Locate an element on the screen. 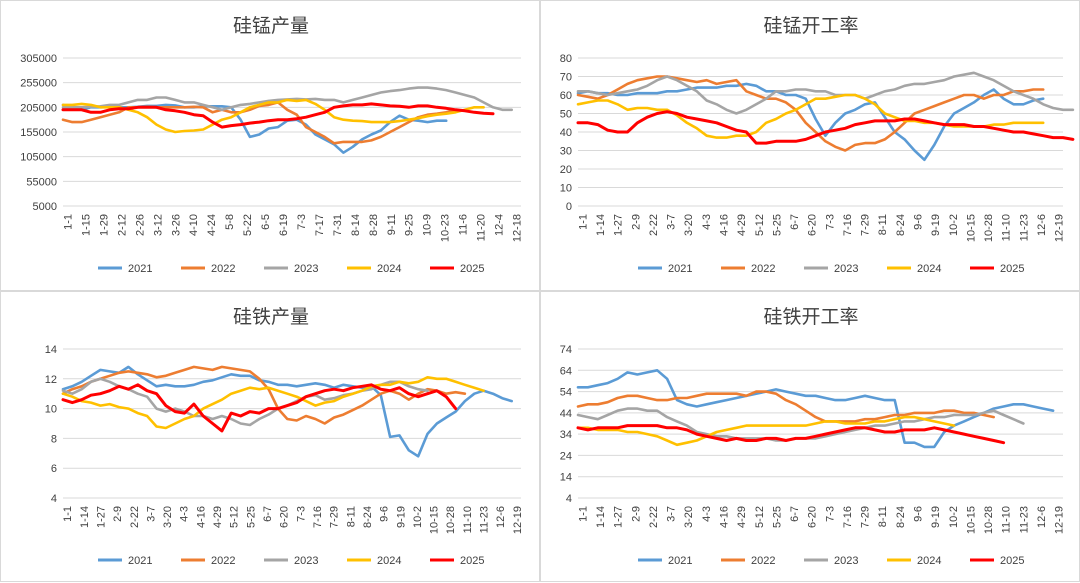 This screenshot has width=1080, height=583. y-tick-label: 14 is located at coordinates (566, 478).